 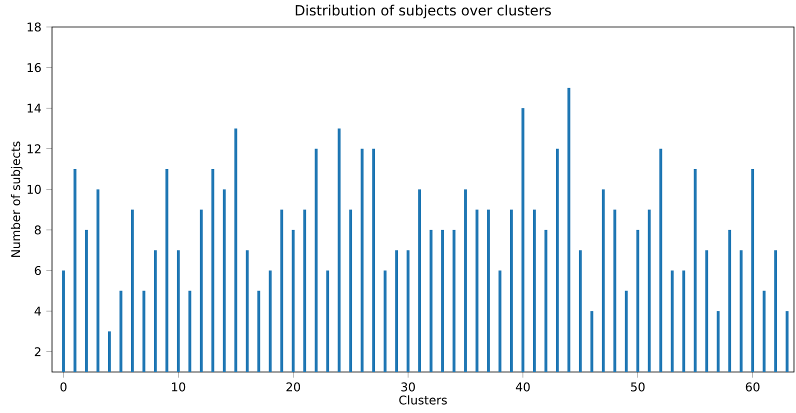 What do you see at coordinates (37, 271) in the screenshot?
I see `y-tick-label: 6` at bounding box center [37, 271].